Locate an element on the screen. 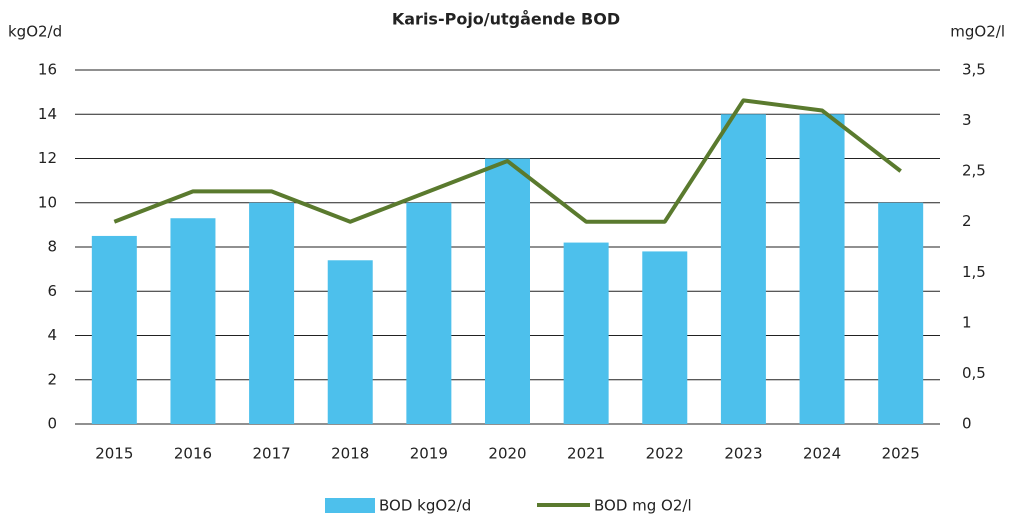 Image resolution: width=1013 pixels, height=517 pixels. y-tick-label: 12 is located at coordinates (47, 158).